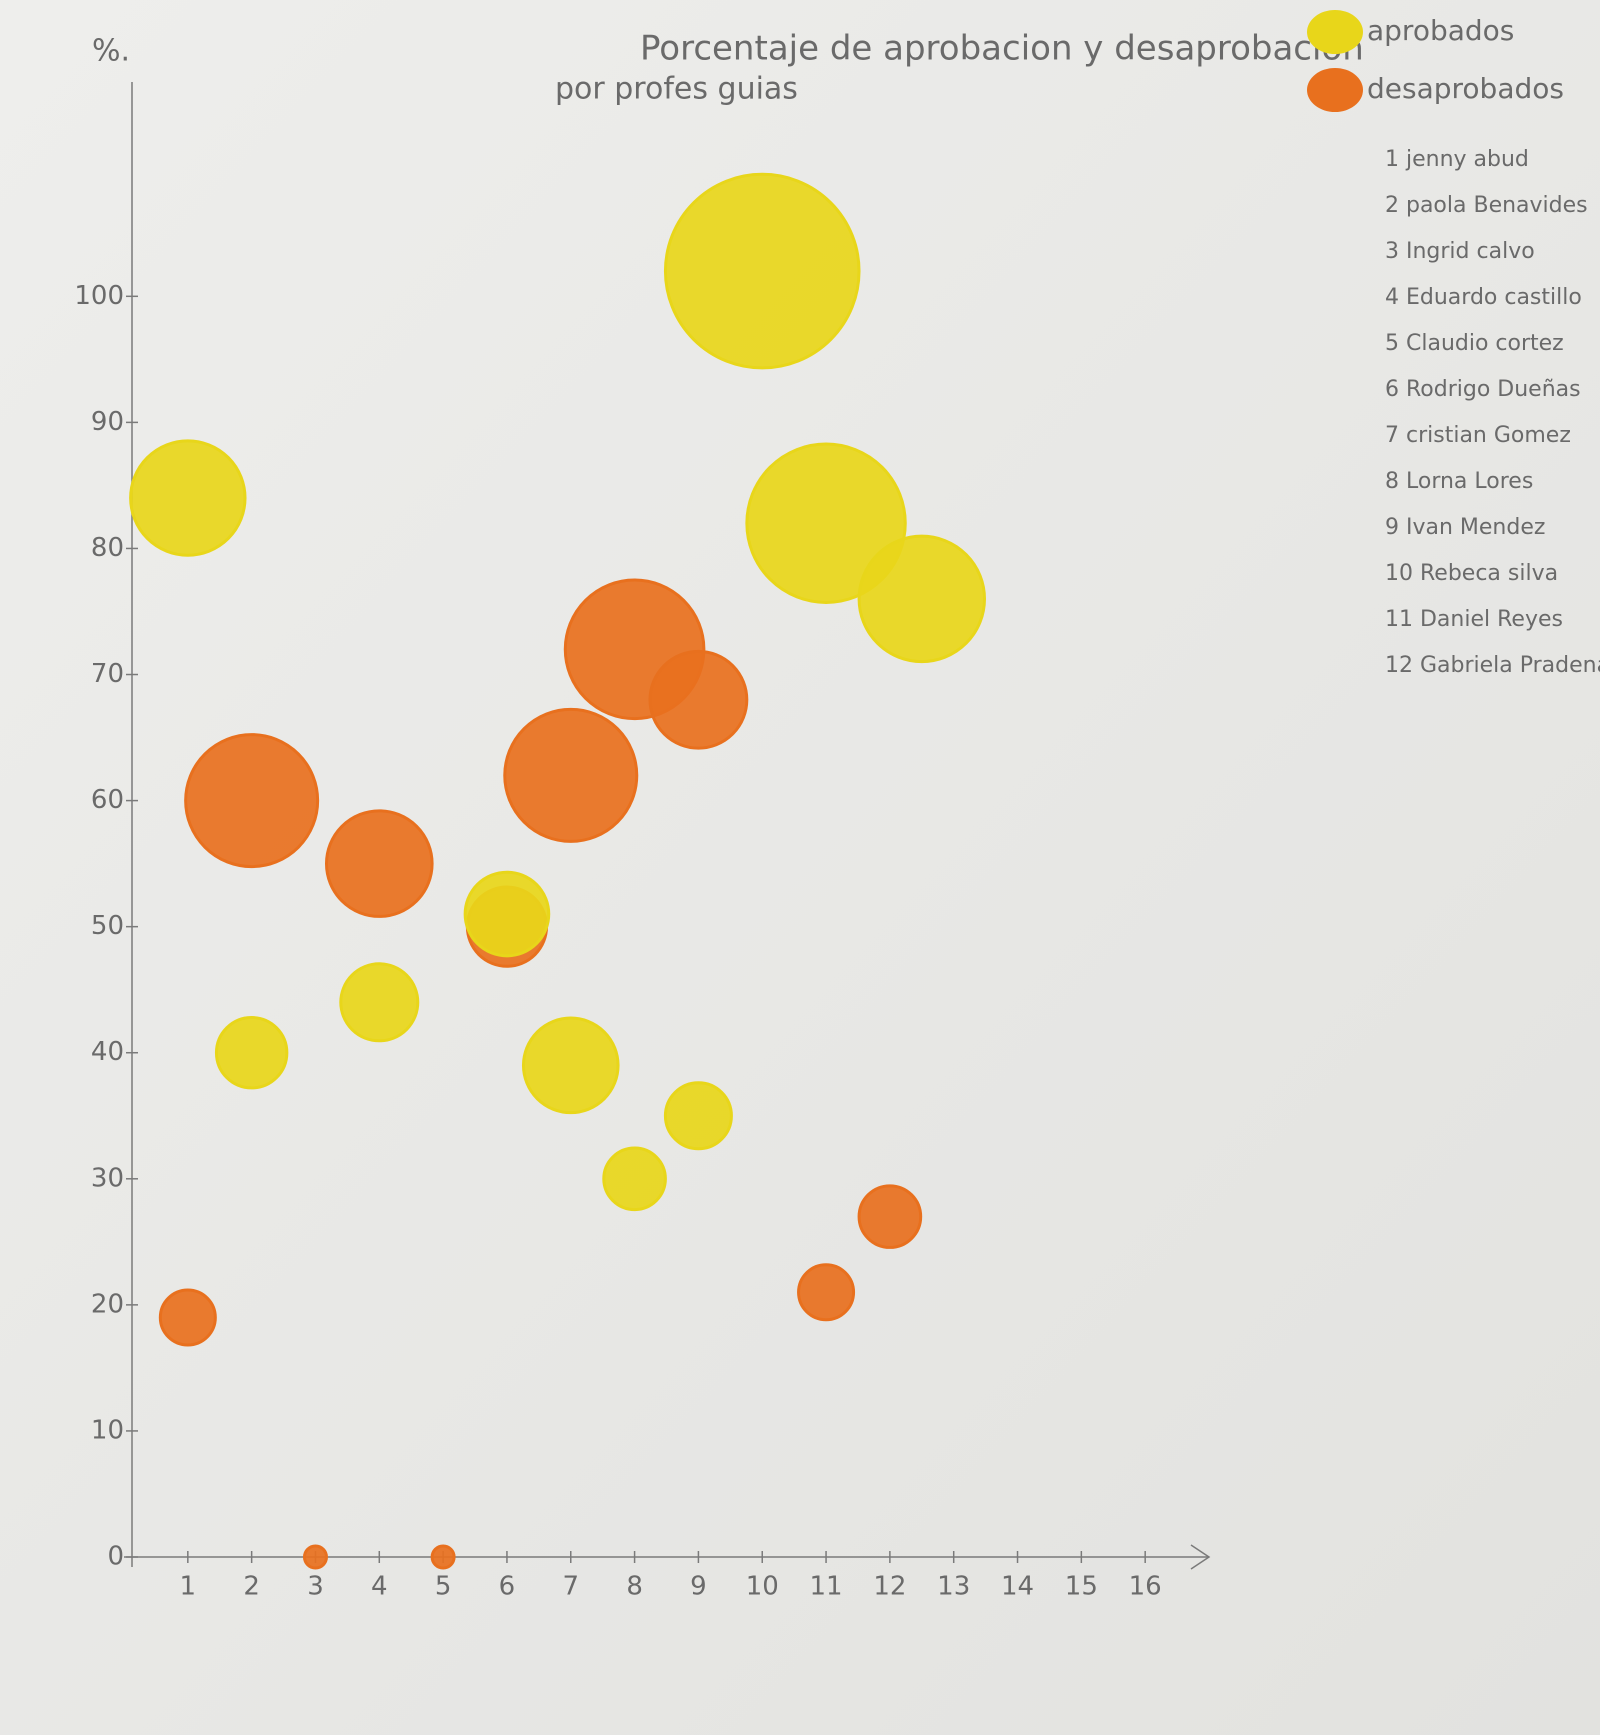 The height and width of the screenshot is (1735, 1600). Describe the element at coordinates (1460, 251) in the screenshot. I see `name-entry: 3 Ingrid calvo` at that location.